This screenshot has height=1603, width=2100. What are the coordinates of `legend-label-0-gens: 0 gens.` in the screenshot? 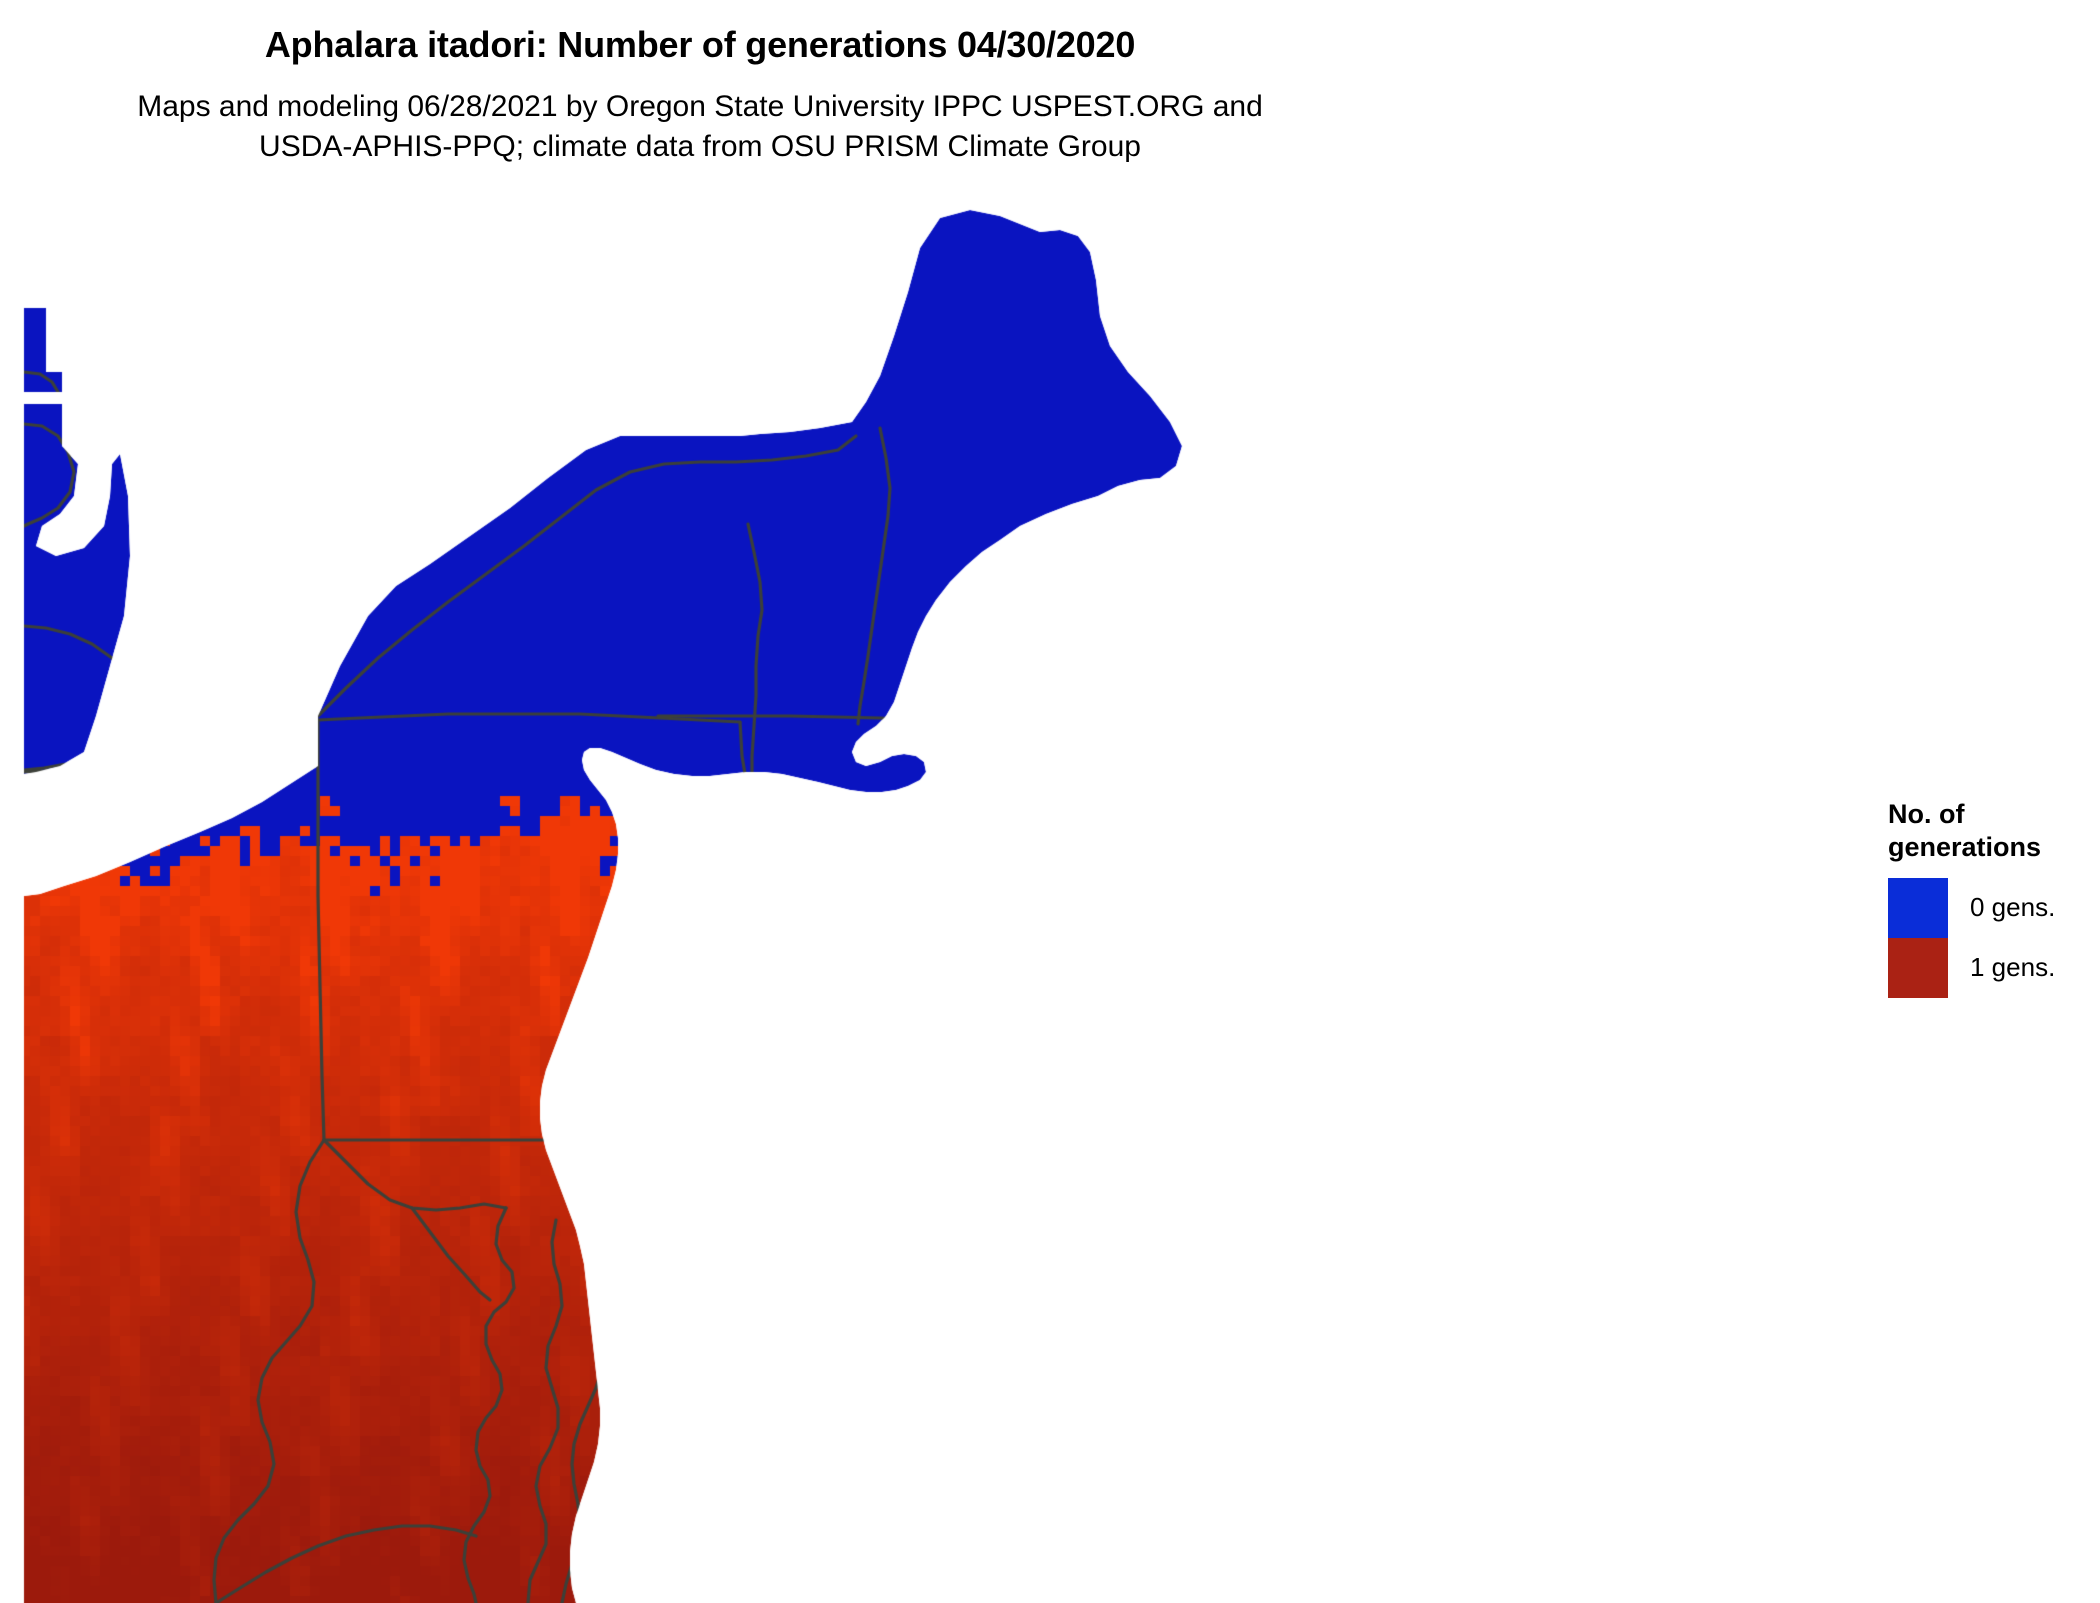 It's located at (2013, 907).